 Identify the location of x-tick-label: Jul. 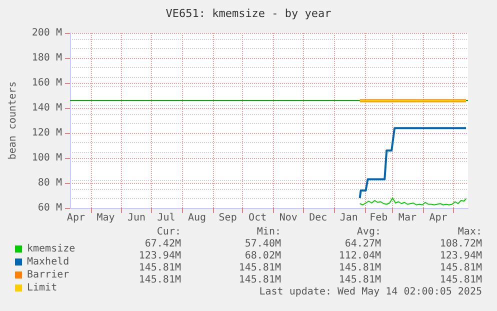
(166, 218).